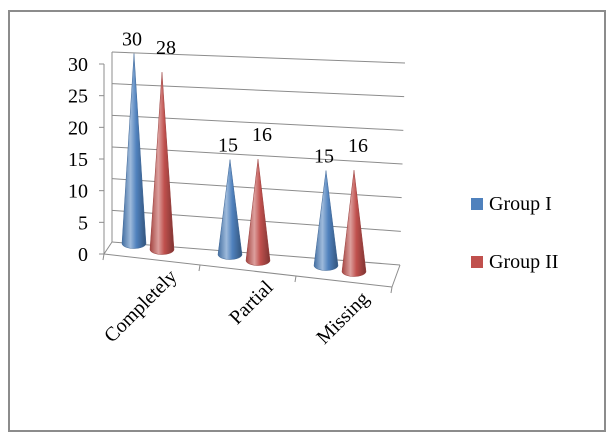  I want to click on legend: Group I Group II, so click(514, 248).